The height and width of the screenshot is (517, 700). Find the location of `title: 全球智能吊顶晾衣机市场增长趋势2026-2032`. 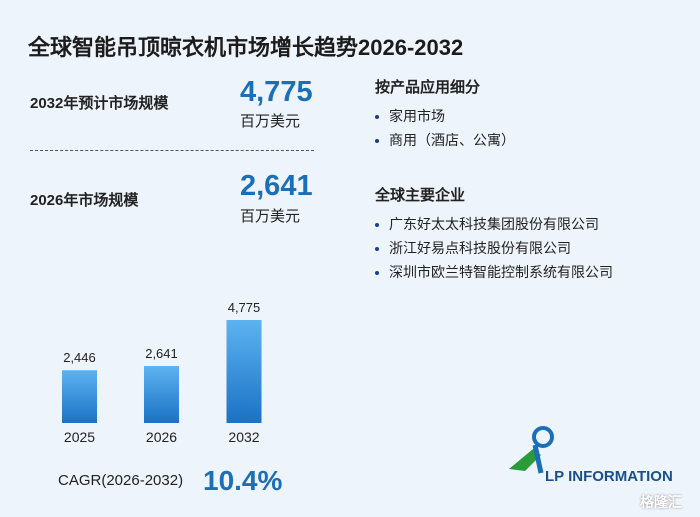

title: 全球智能吊顶晾衣机市场增长趋势2026-2032 is located at coordinates (246, 47).